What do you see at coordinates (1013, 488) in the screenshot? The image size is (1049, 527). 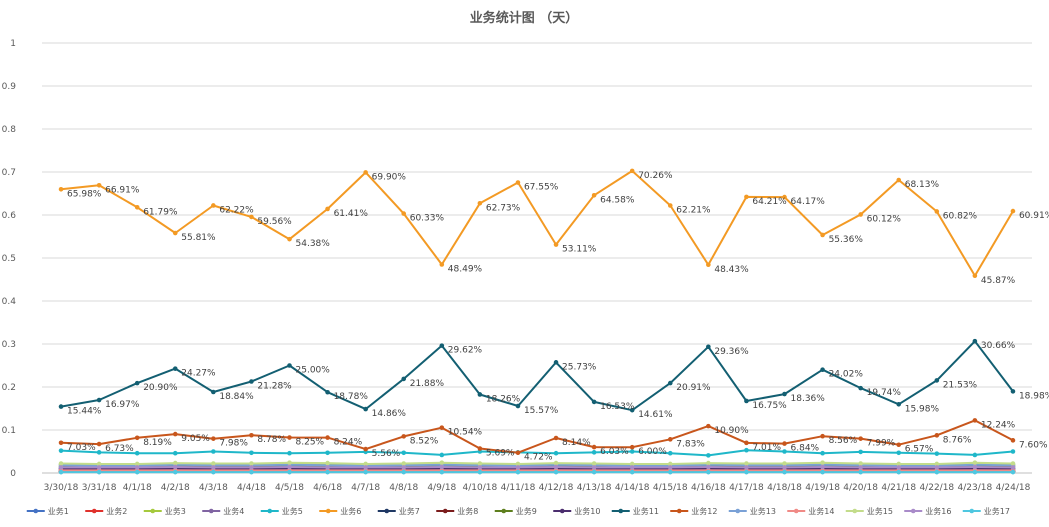 I see `x-tick-label: 4/24/18` at bounding box center [1013, 488].